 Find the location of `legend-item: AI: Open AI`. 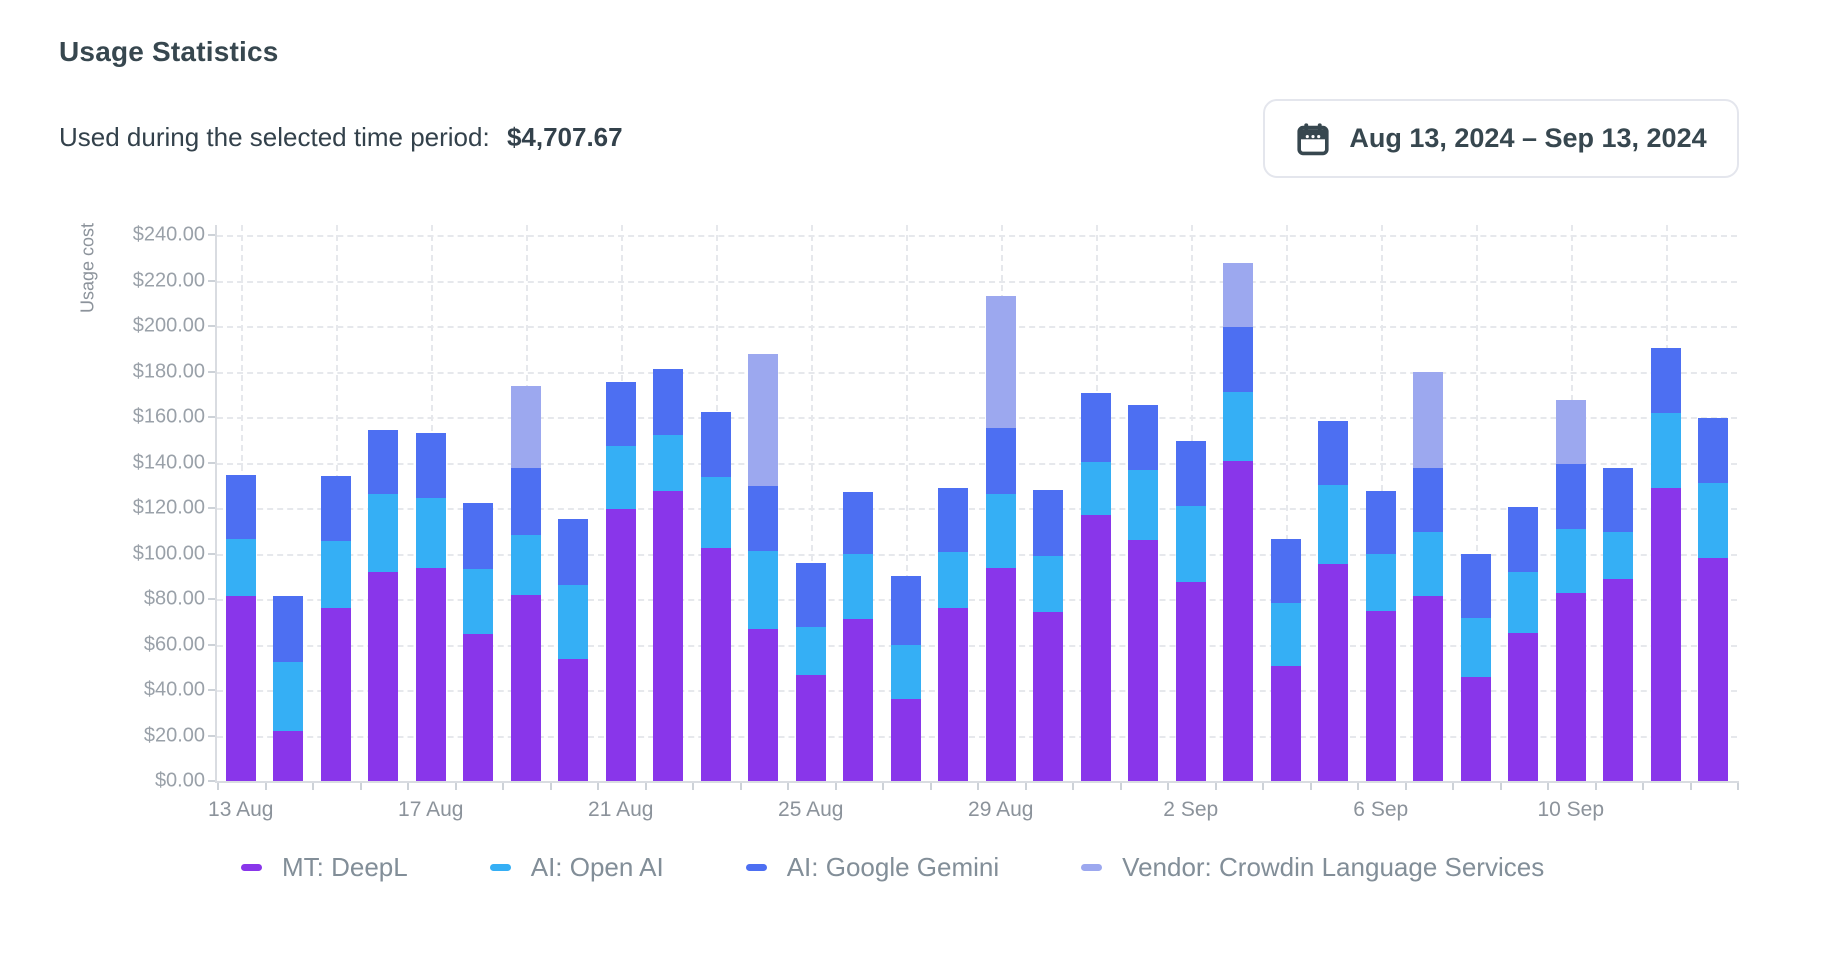

legend-item: AI: Open AI is located at coordinates (576, 867).